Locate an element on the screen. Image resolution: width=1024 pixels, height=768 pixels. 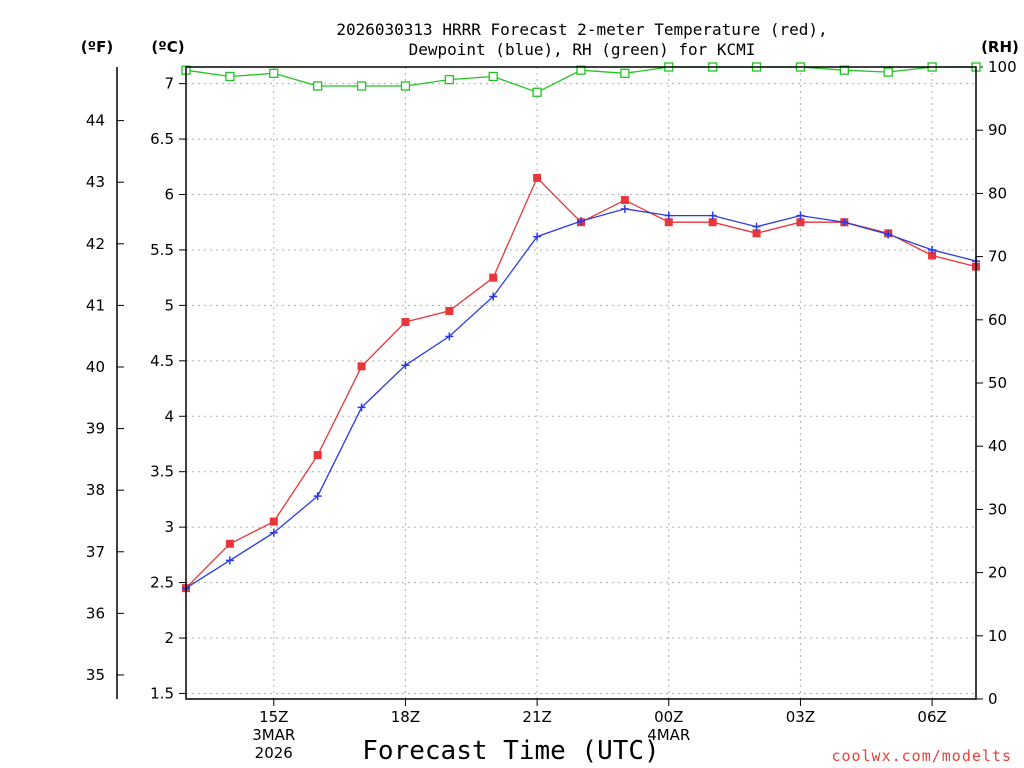
celsius-tick-label: 2.5 is located at coordinates (162, 583).